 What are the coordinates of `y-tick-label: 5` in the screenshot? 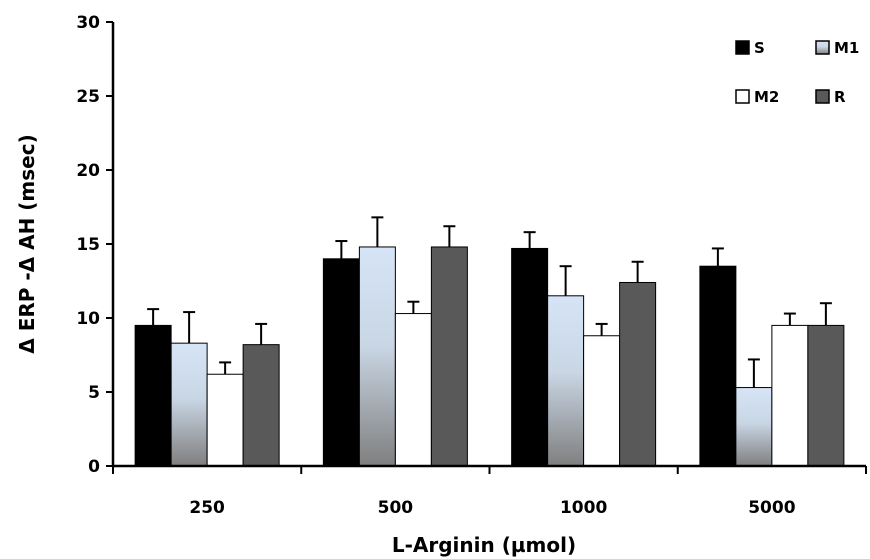 It's located at (94, 393).